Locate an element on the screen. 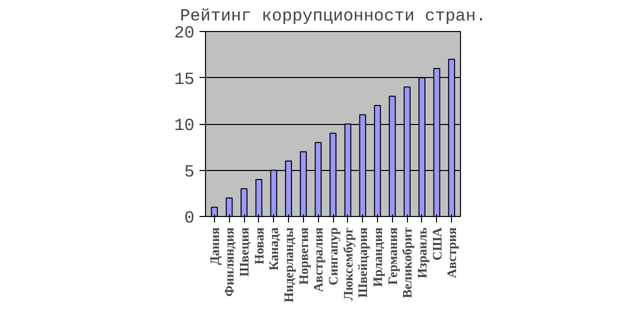  x-tick-label: Швеция is located at coordinates (244, 252).